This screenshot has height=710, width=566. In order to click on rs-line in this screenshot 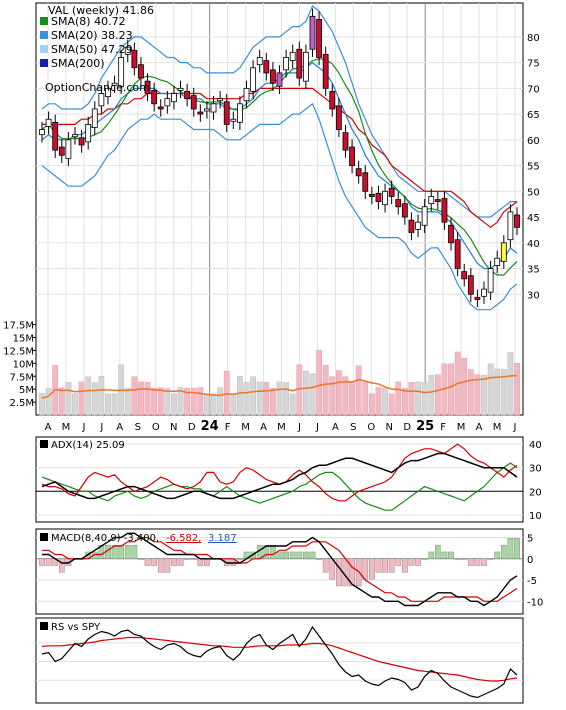, I will do `click(279, 662)`.